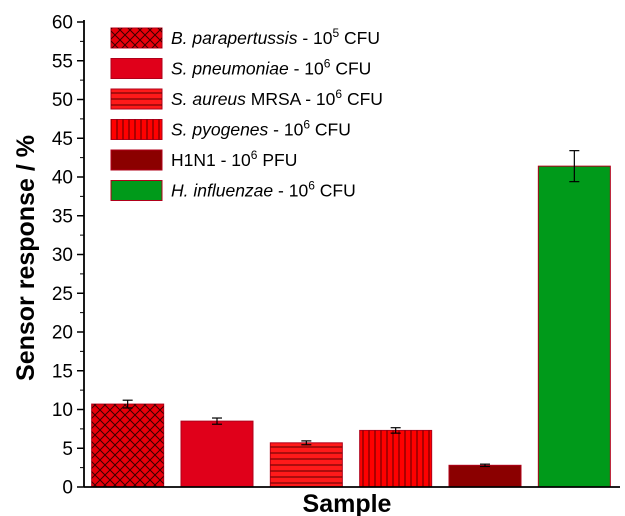 The width and height of the screenshot is (625, 516). Describe the element at coordinates (127, 445) in the screenshot. I see `bar-pattern-b-parapertussis` at that location.